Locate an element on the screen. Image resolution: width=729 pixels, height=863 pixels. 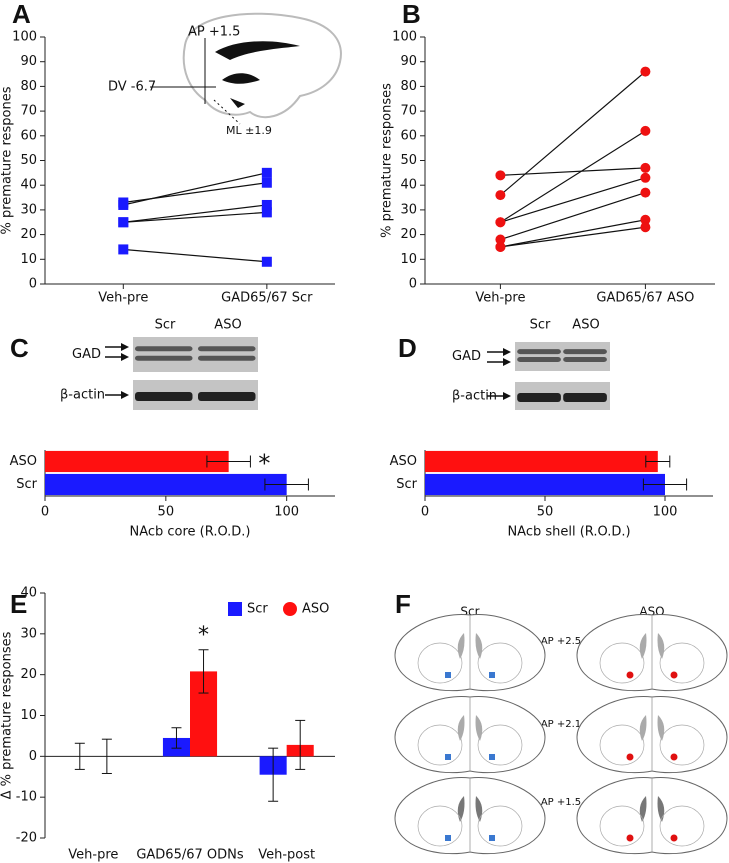
y-axis-label: Δ % premature responses is located at coordinates (7, 715).